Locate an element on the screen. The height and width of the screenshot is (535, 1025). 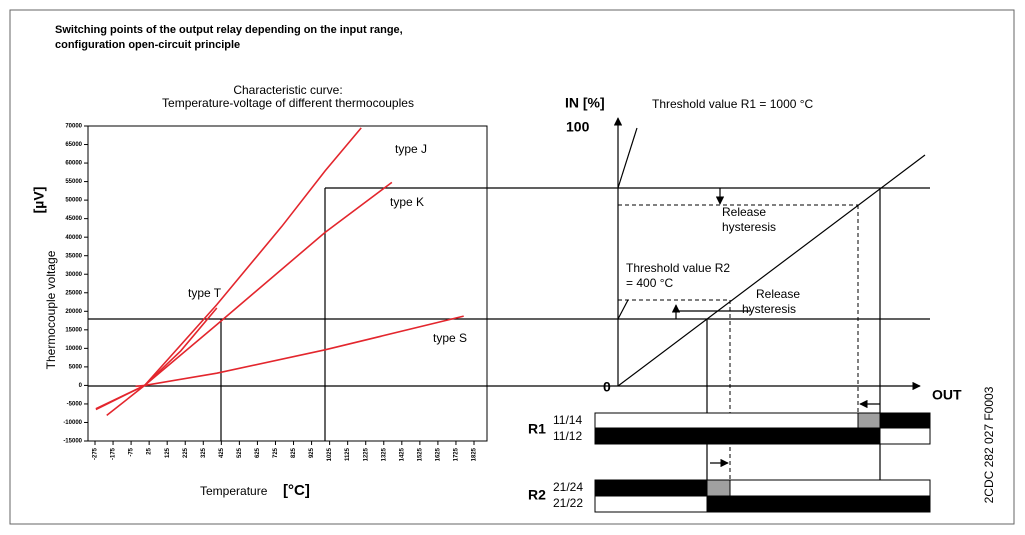
x-tick-label: 1025 is located at coordinates (330, 454).